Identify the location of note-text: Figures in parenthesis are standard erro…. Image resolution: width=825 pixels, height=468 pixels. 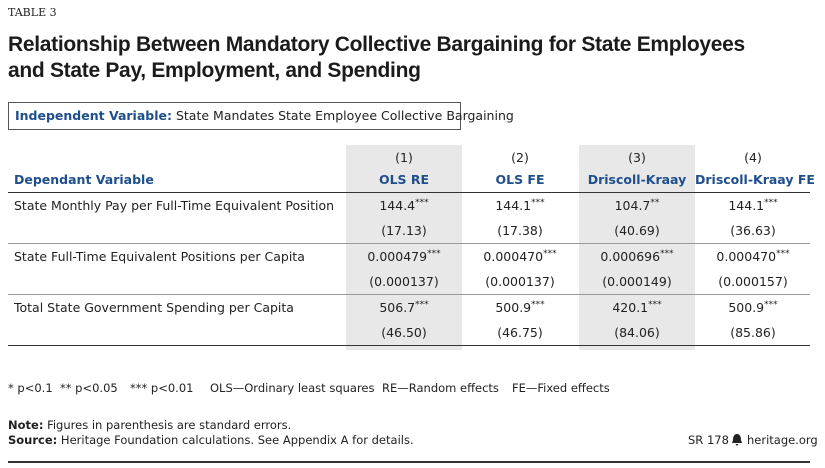
(169, 425).